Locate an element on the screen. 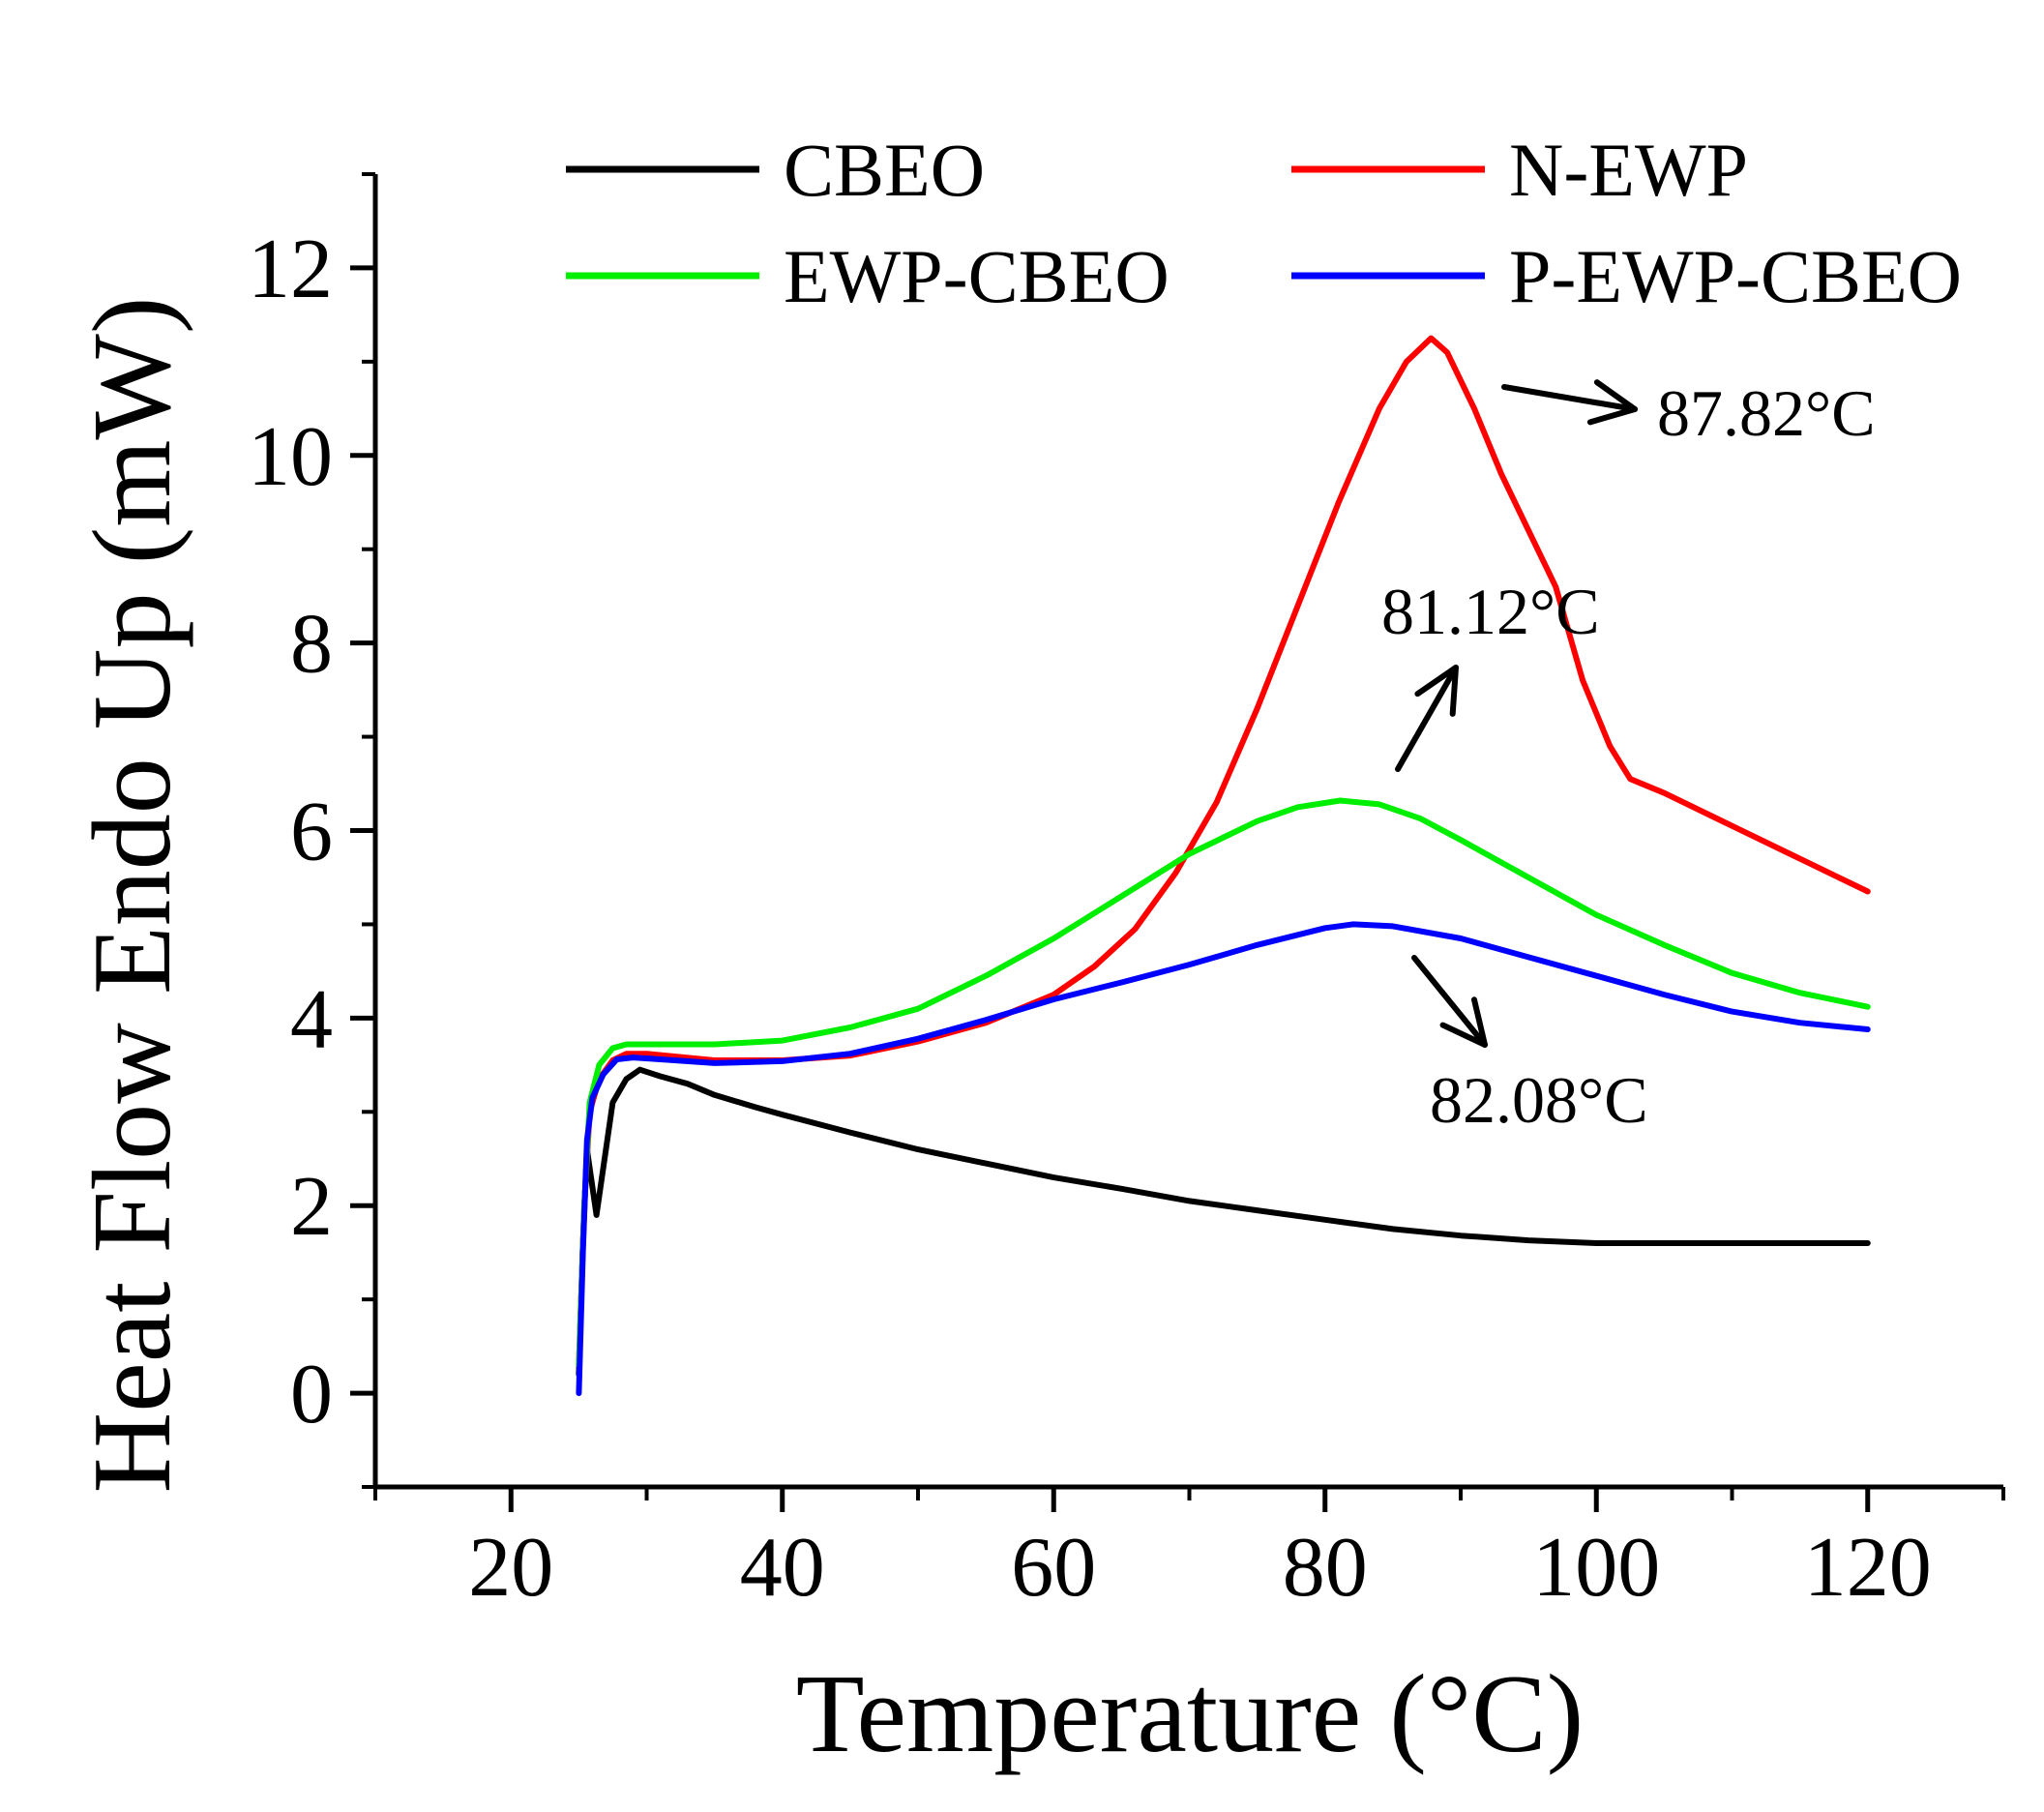 This screenshot has width=2044, height=1812. annotation-layer: 87.82°C 81.12°C 82.08°C is located at coordinates (1628, 756).